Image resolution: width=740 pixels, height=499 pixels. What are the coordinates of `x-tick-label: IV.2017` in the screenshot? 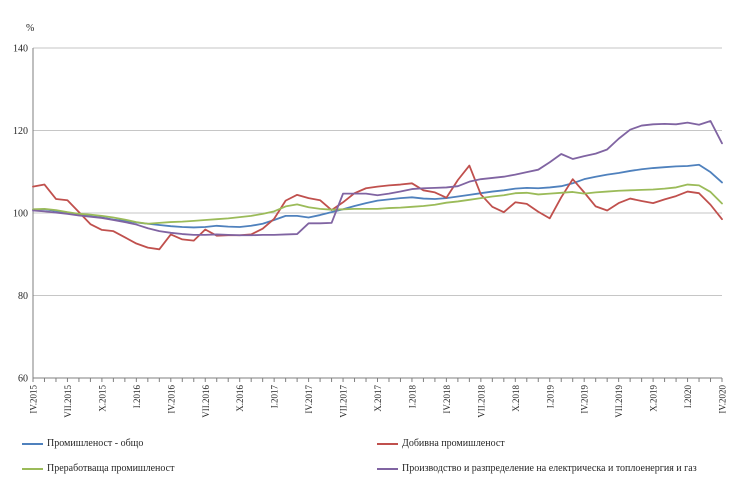 It's located at (309, 399).